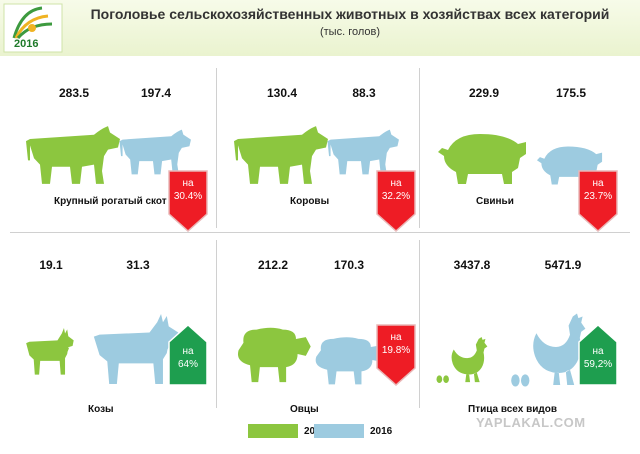 The image size is (640, 454). Describe the element at coordinates (598, 364) in the screenshot. I see `change-value: 59,2%` at that location.